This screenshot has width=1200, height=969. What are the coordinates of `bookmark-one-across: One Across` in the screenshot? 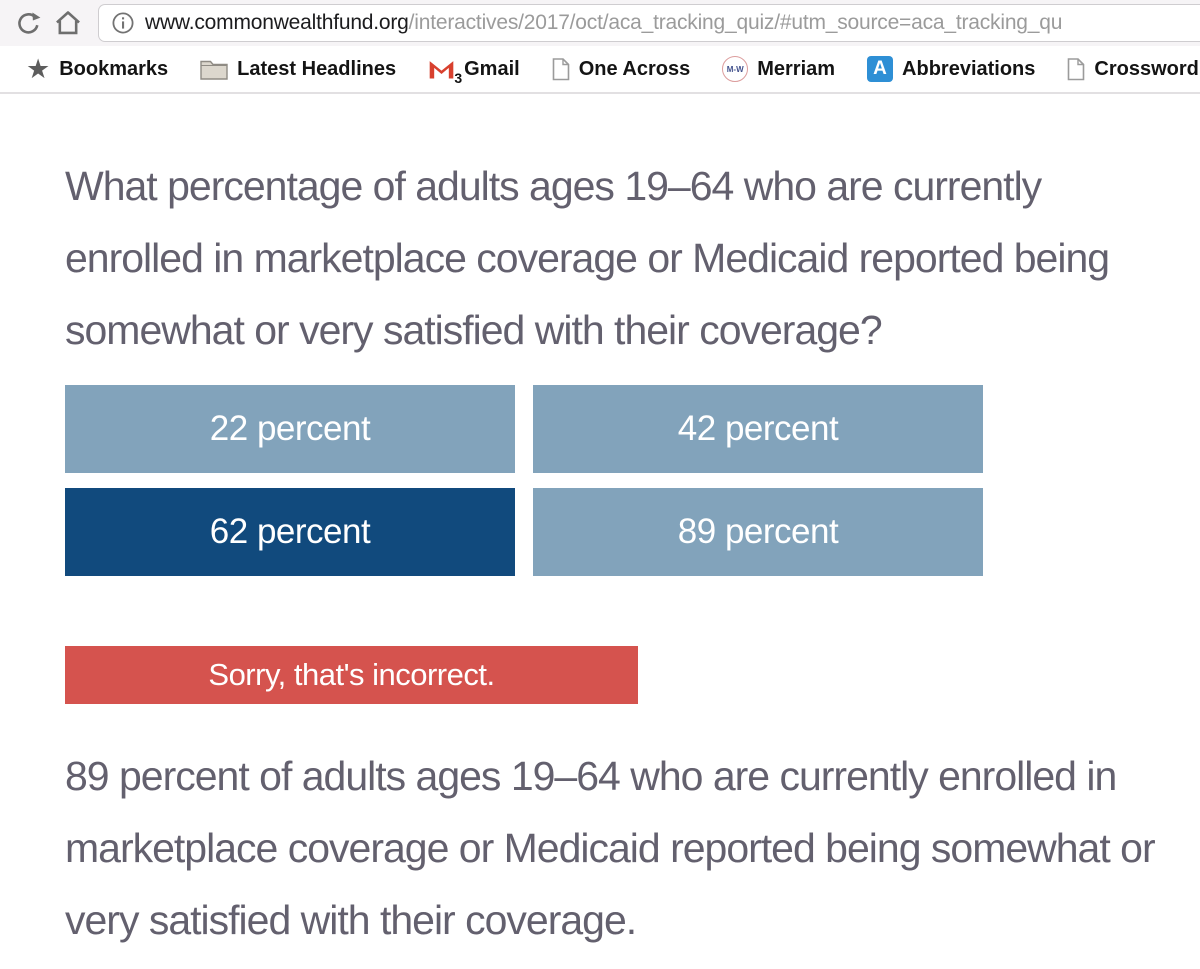 It's located at (621, 69).